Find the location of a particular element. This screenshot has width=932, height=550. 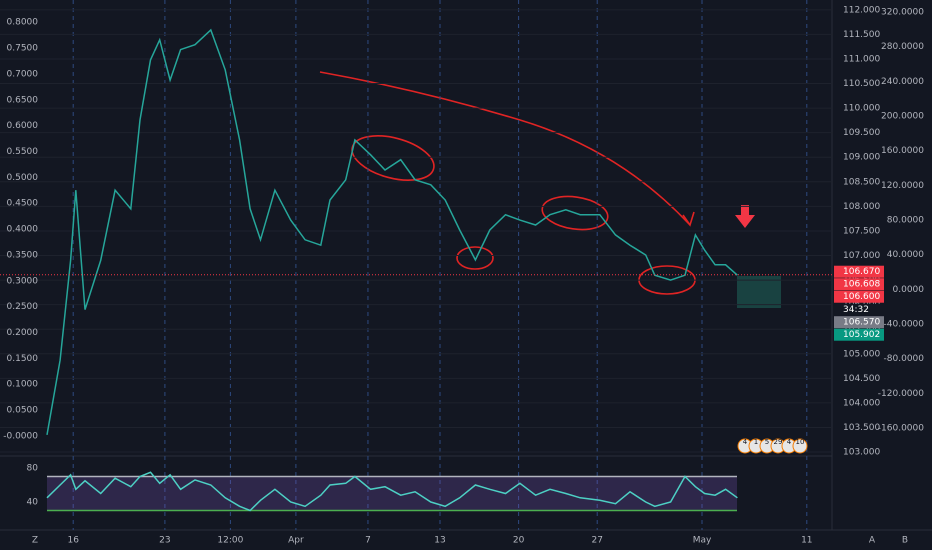

y3-tick-label: 80.0000 is located at coordinates (905, 220).